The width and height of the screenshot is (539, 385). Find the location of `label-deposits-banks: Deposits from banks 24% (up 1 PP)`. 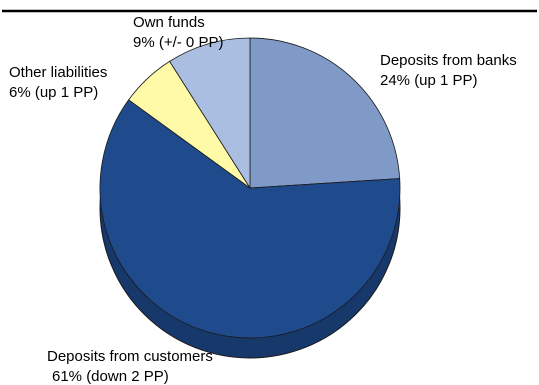

label-deposits-banks: Deposits from banks 24% (up 1 PP) is located at coordinates (448, 70).